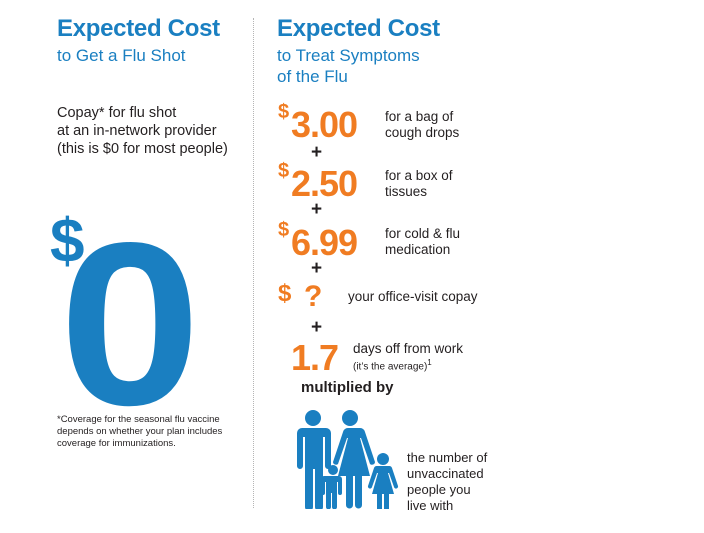  Describe the element at coordinates (130, 308) in the screenshot. I see `big-zero: 0` at that location.